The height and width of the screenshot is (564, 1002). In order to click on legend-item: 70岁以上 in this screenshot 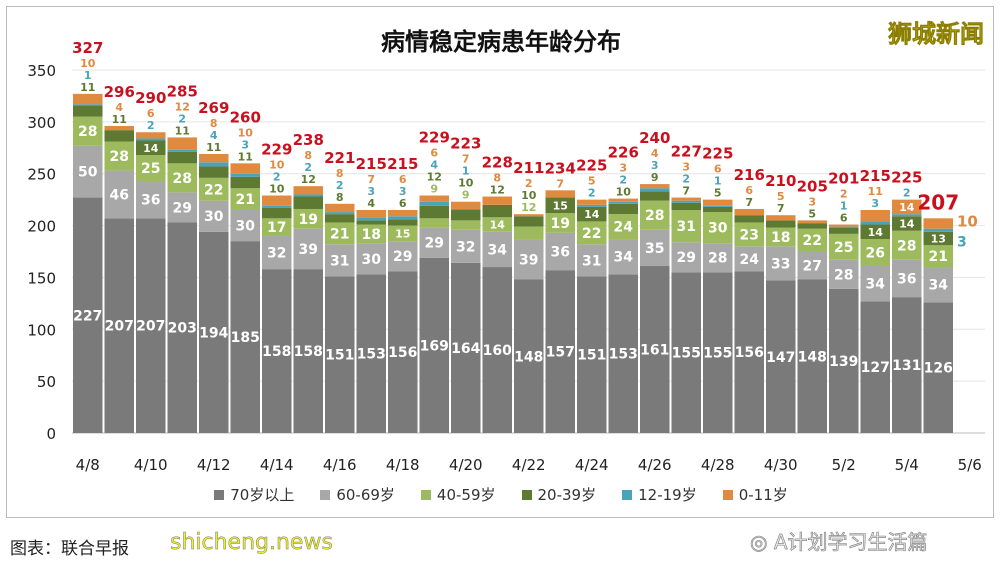, I will do `click(254, 494)`.